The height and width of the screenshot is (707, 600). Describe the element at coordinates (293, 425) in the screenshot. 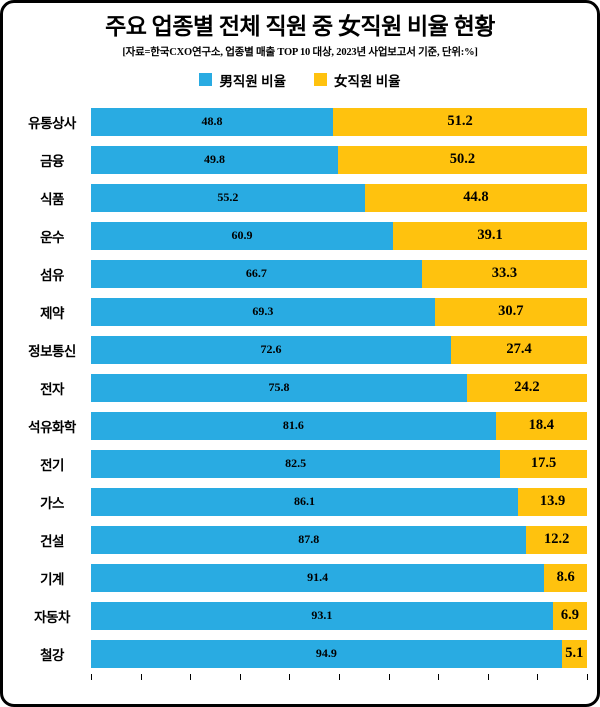

I see `male-bar-segment: 81.6` at that location.